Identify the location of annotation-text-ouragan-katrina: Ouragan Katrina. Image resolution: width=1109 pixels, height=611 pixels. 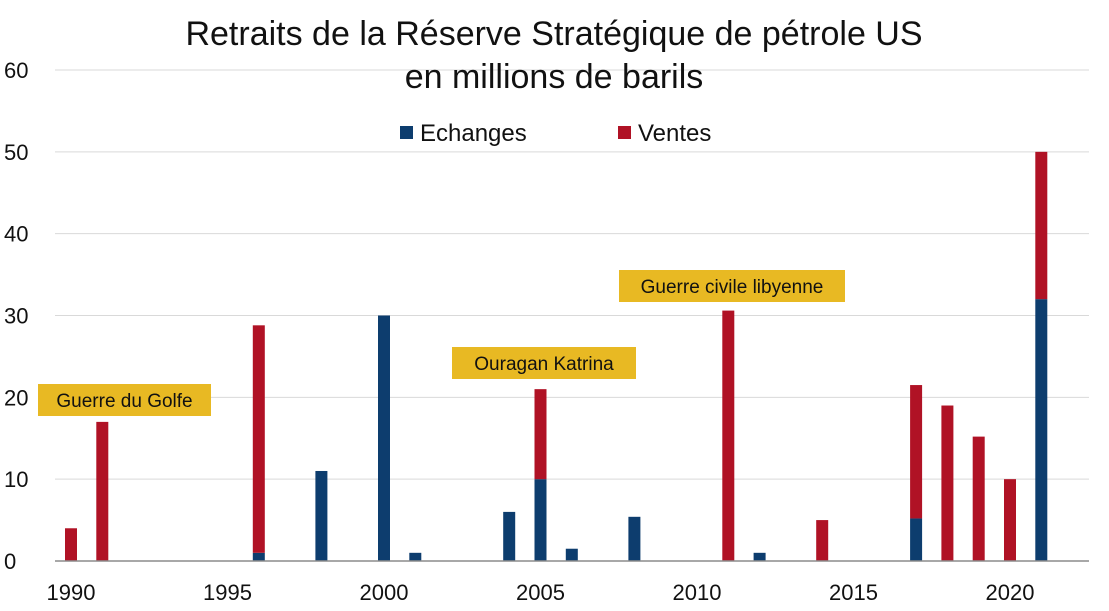
(544, 364).